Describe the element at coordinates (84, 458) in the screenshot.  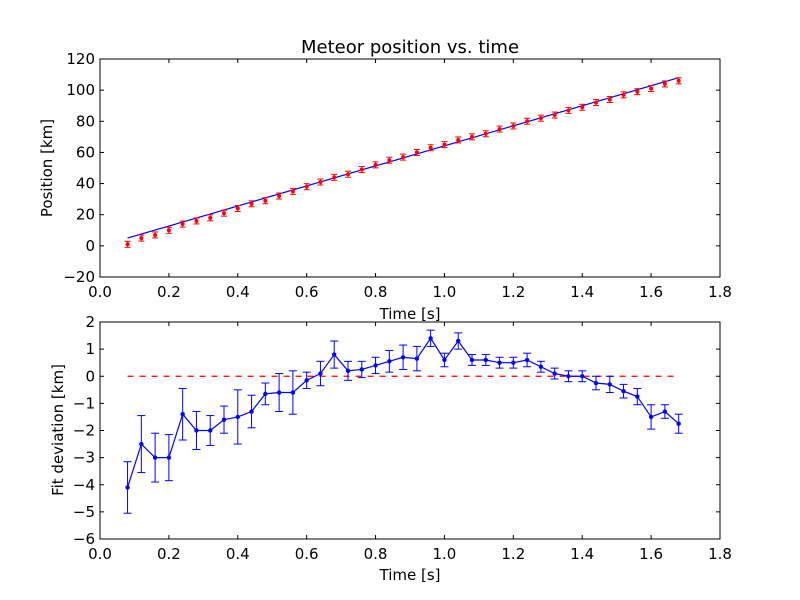
I see `y-tick-label: −3` at that location.